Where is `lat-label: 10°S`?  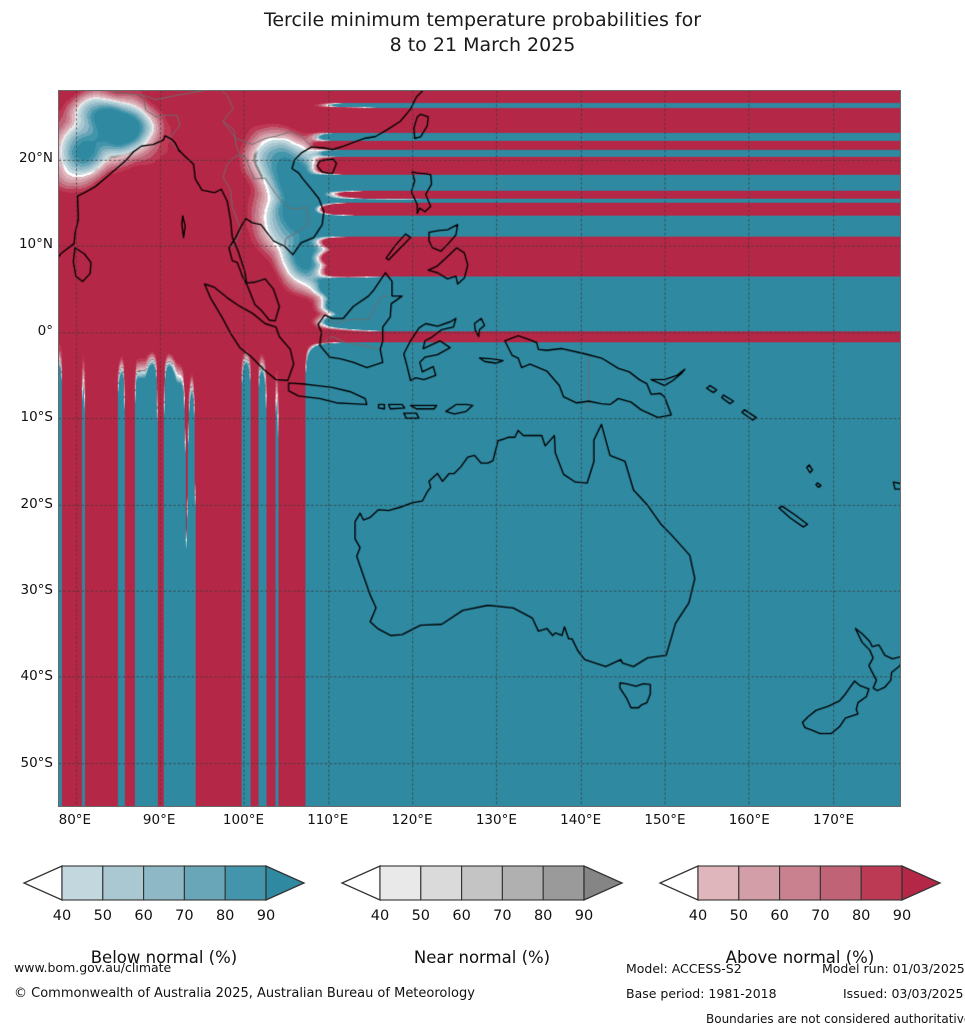
lat-label: 10°S is located at coordinates (37, 417).